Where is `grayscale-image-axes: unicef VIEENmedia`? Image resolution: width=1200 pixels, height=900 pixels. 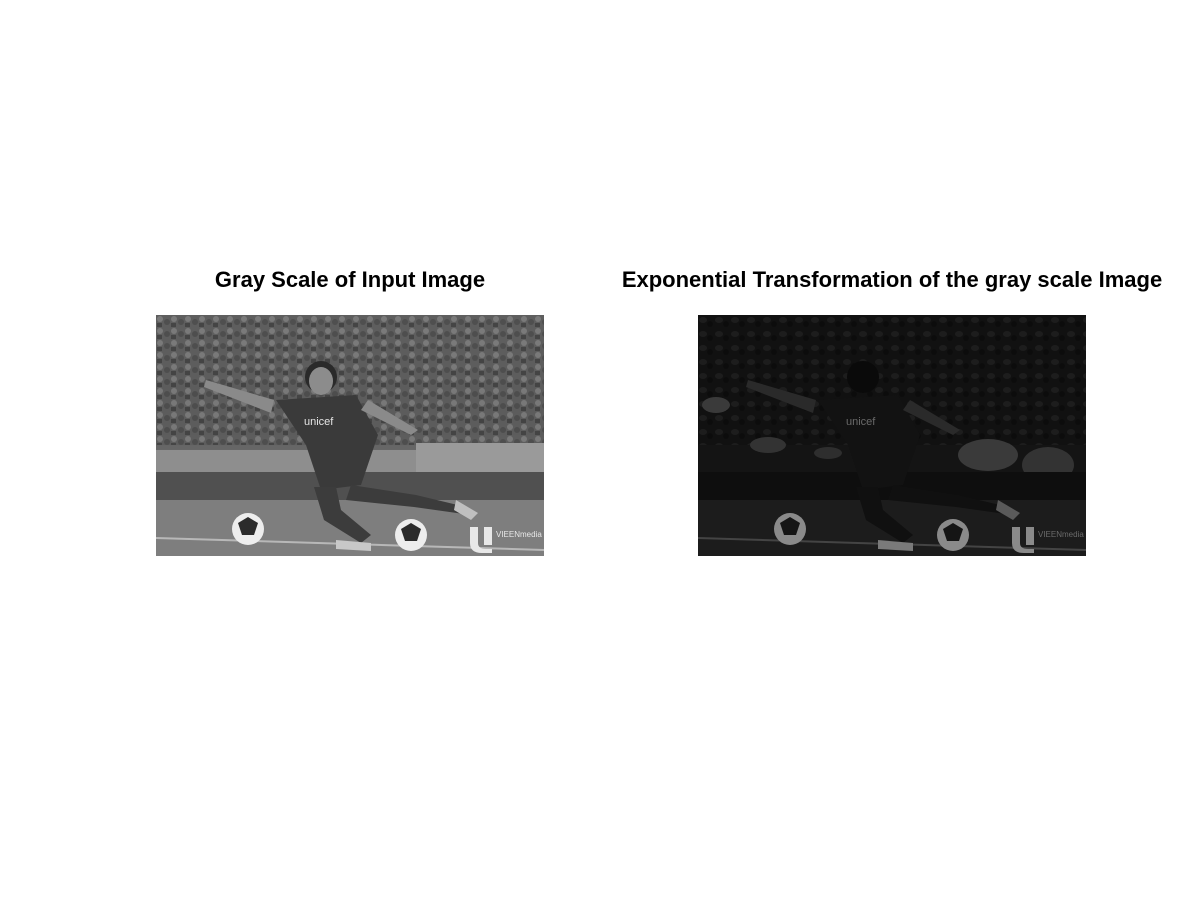
grayscale-image-axes: unicef VIEENmedia is located at coordinates (350, 435).